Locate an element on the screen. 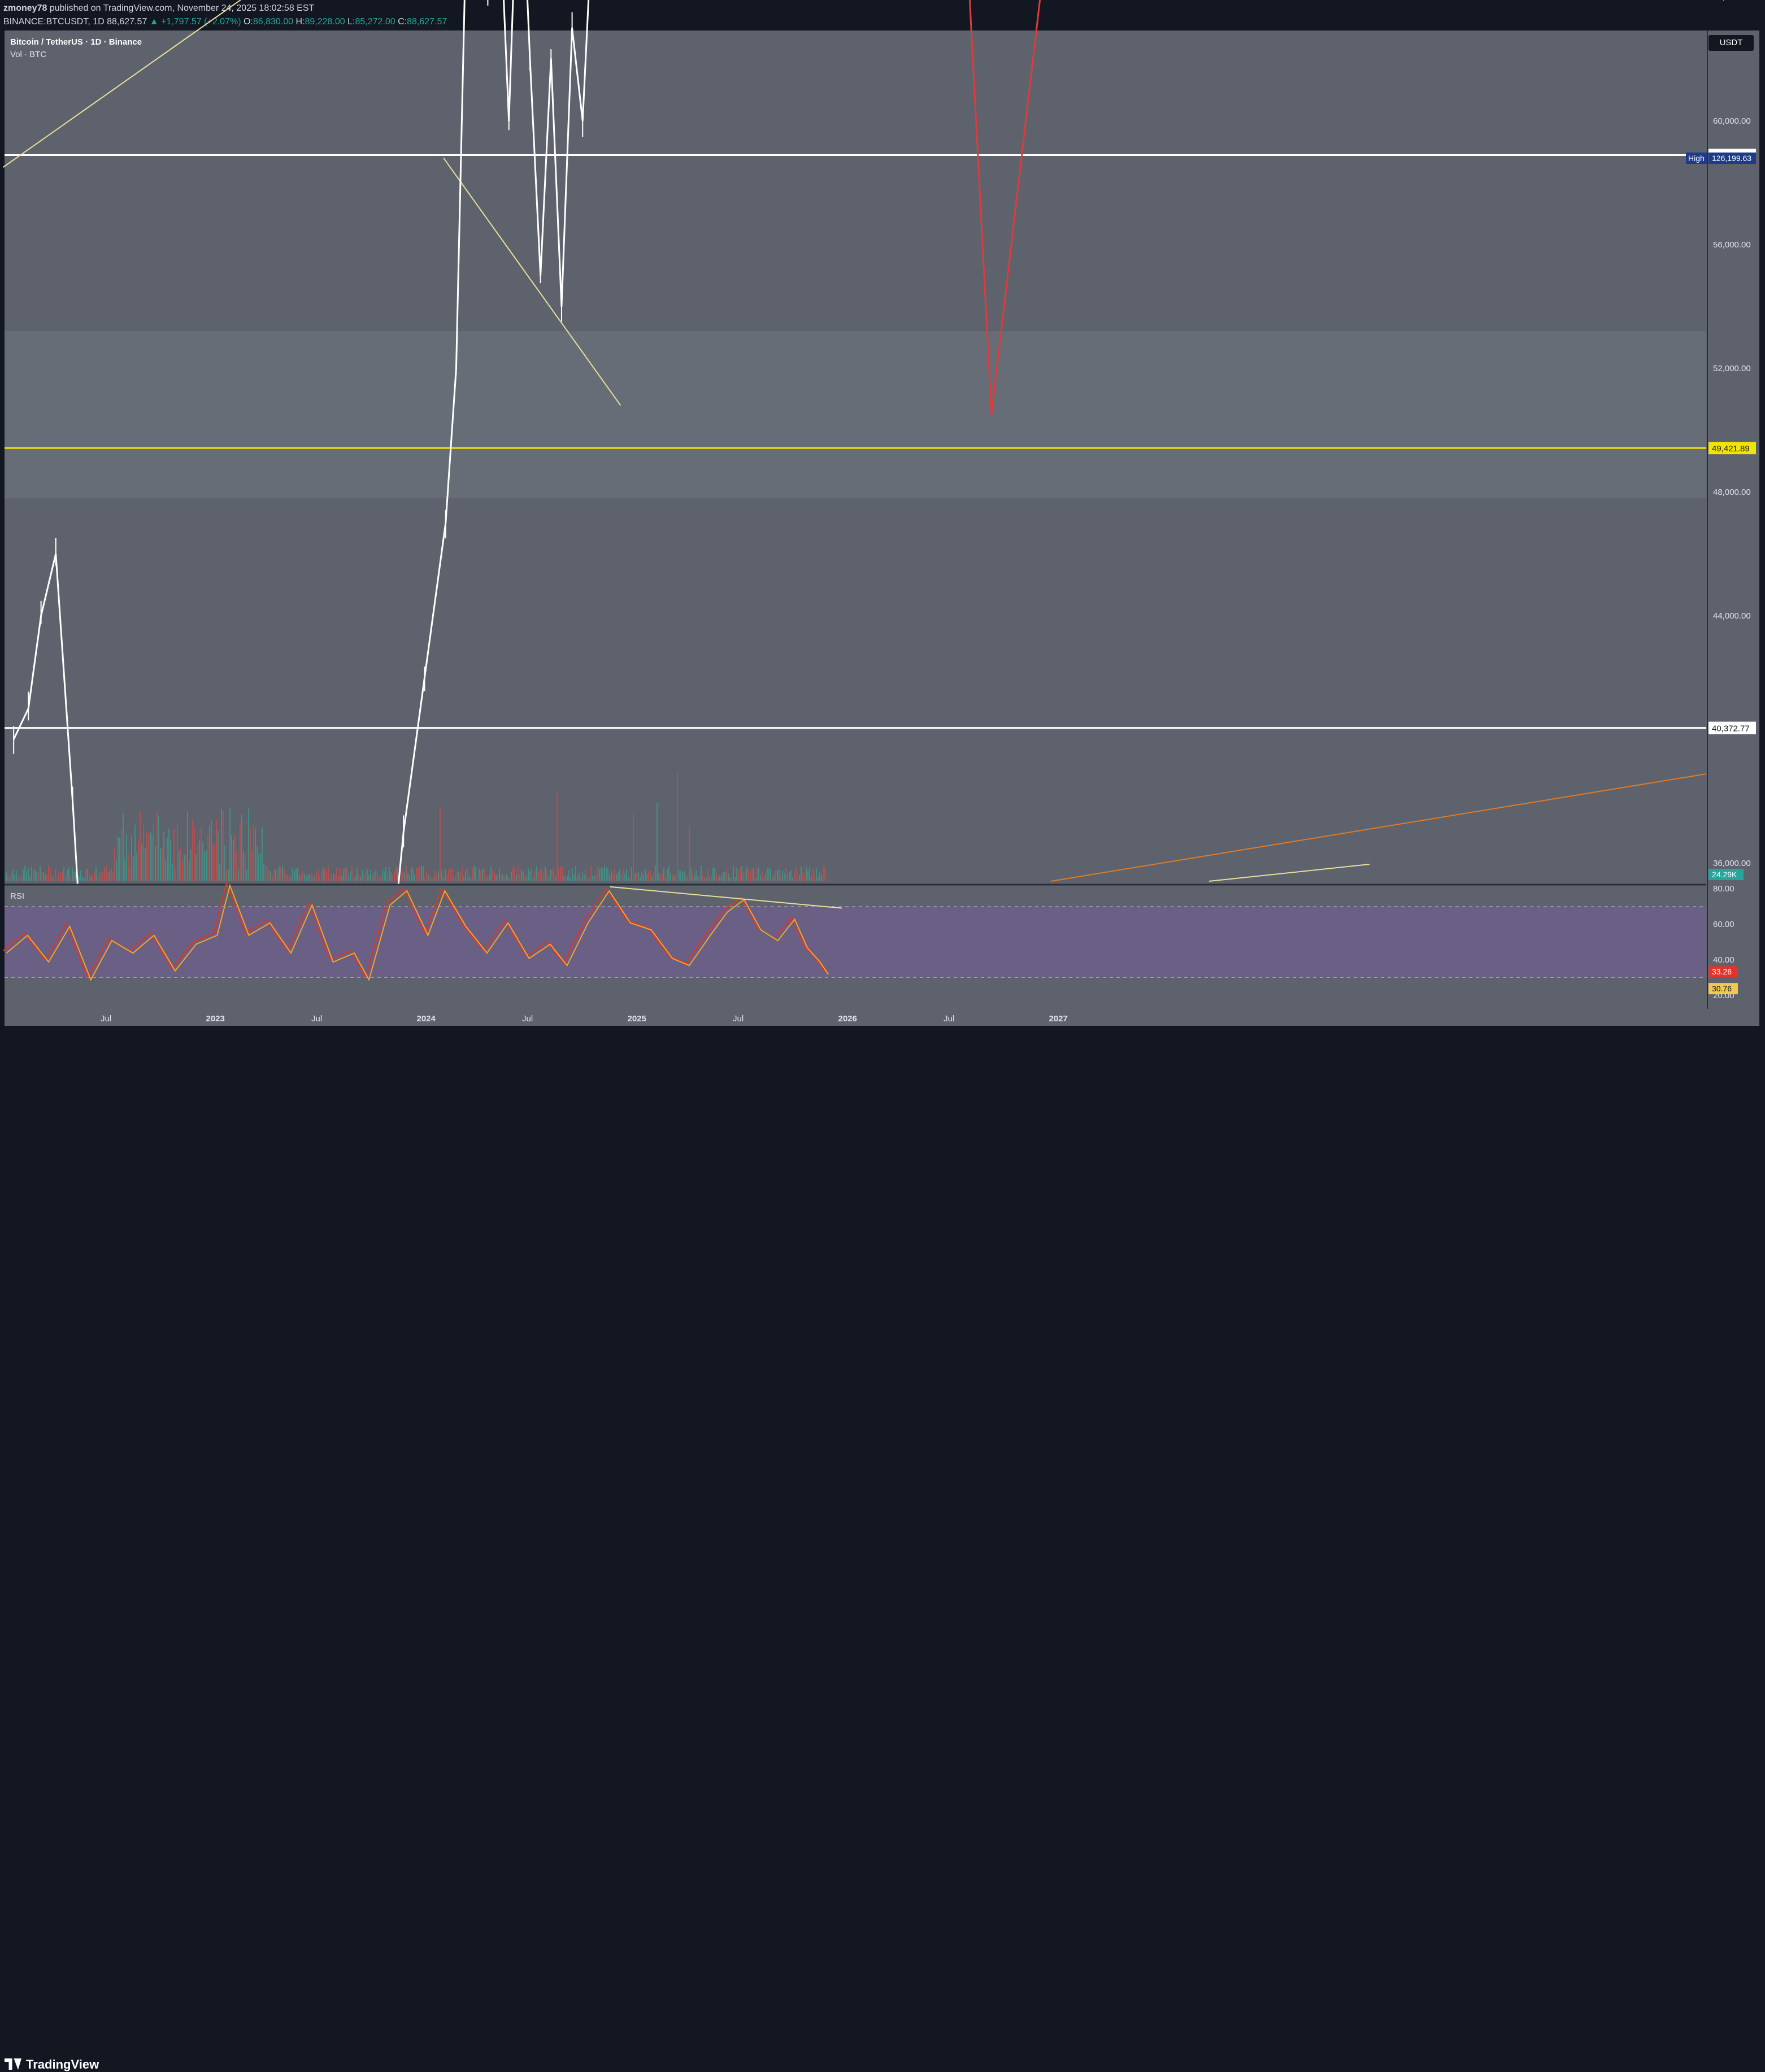 Image resolution: width=1765 pixels, height=2072 pixels. rsi-line is located at coordinates (414, 931).